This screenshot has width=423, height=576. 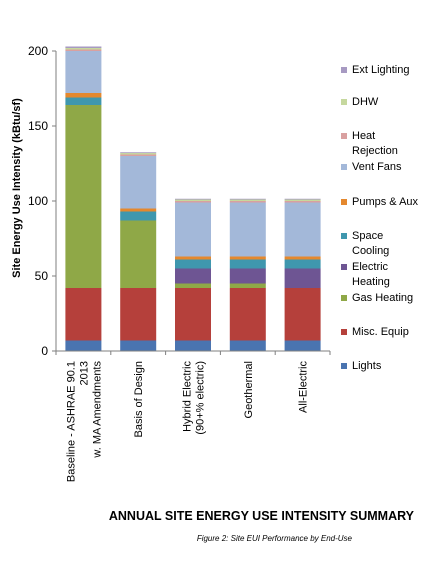 What do you see at coordinates (371, 282) in the screenshot?
I see `legend-label: Heating` at bounding box center [371, 282].